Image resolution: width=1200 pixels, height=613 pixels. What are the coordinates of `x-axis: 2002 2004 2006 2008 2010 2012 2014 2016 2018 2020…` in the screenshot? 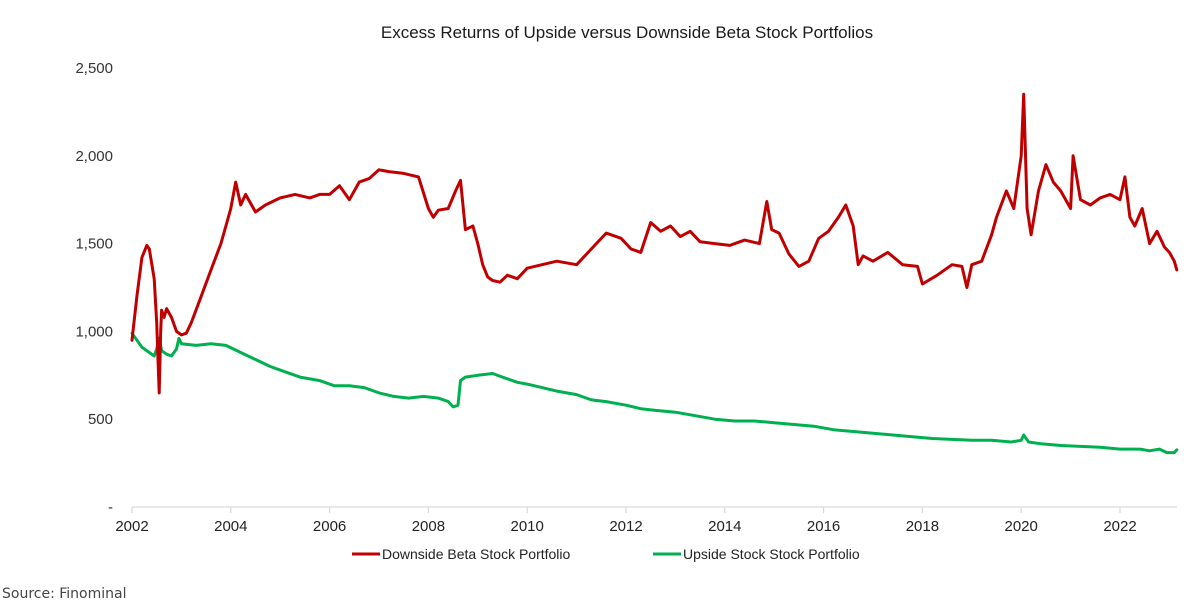 It's located at (646, 520).